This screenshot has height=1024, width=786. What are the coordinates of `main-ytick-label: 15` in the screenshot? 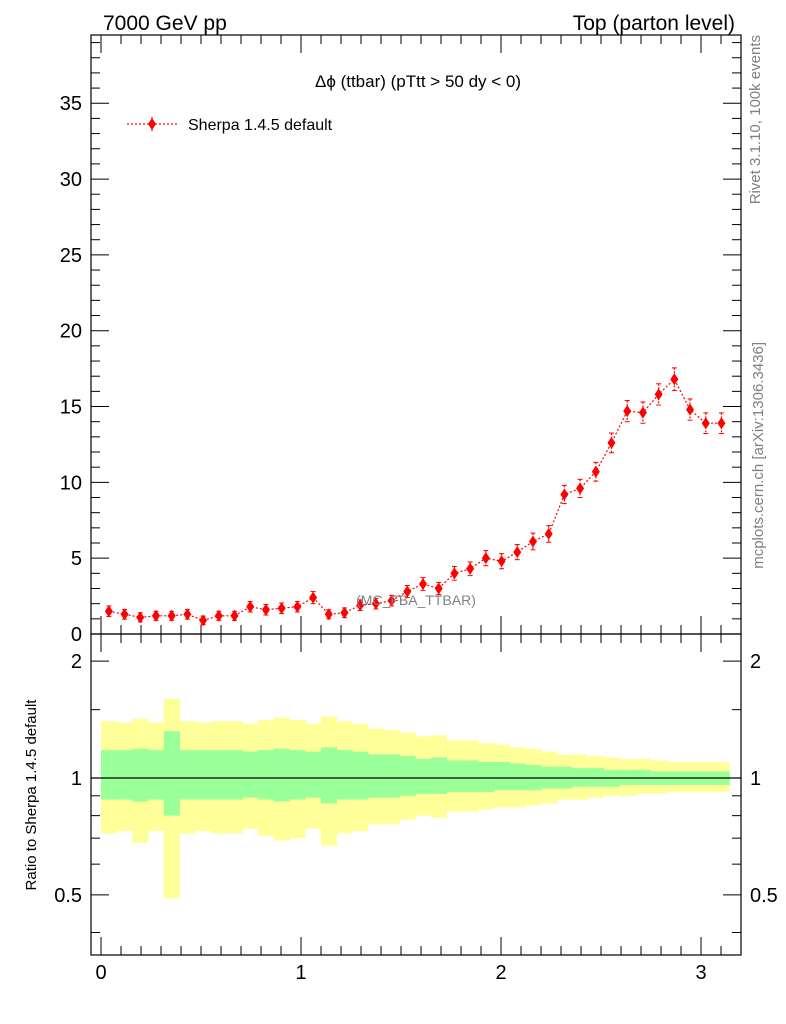 It's located at (71, 408).